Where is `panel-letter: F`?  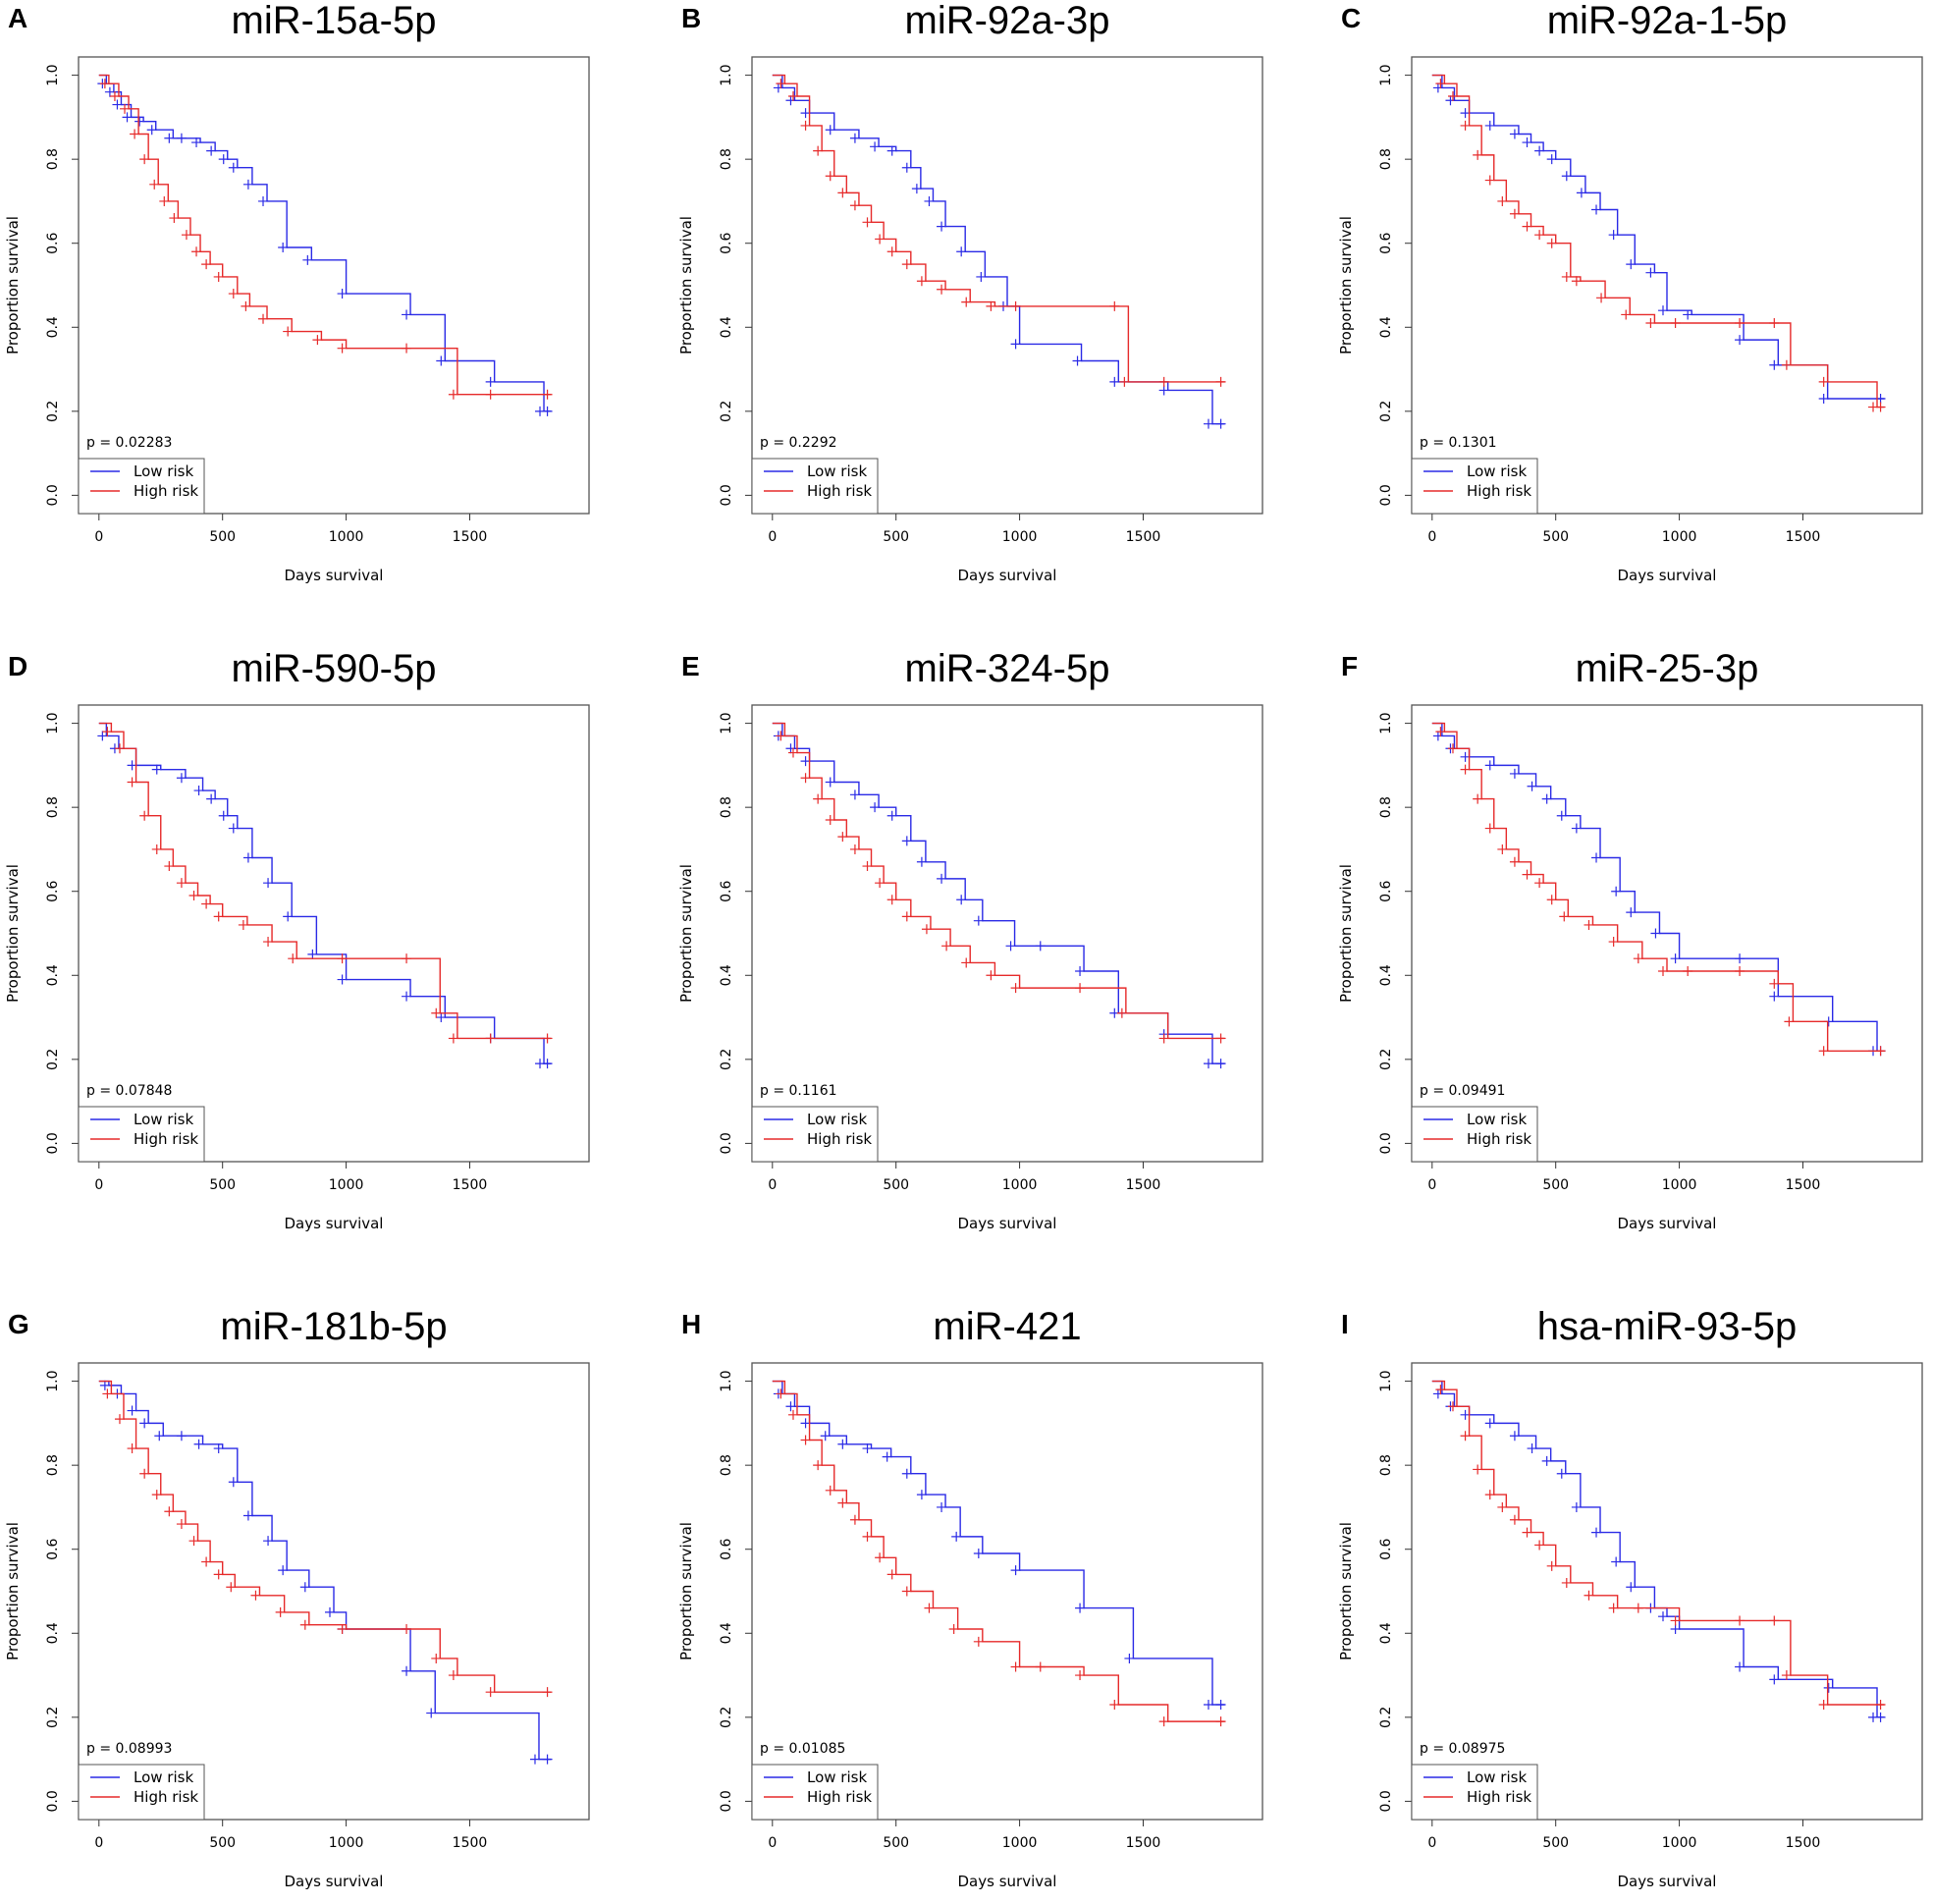 panel-letter: F is located at coordinates (1349, 666).